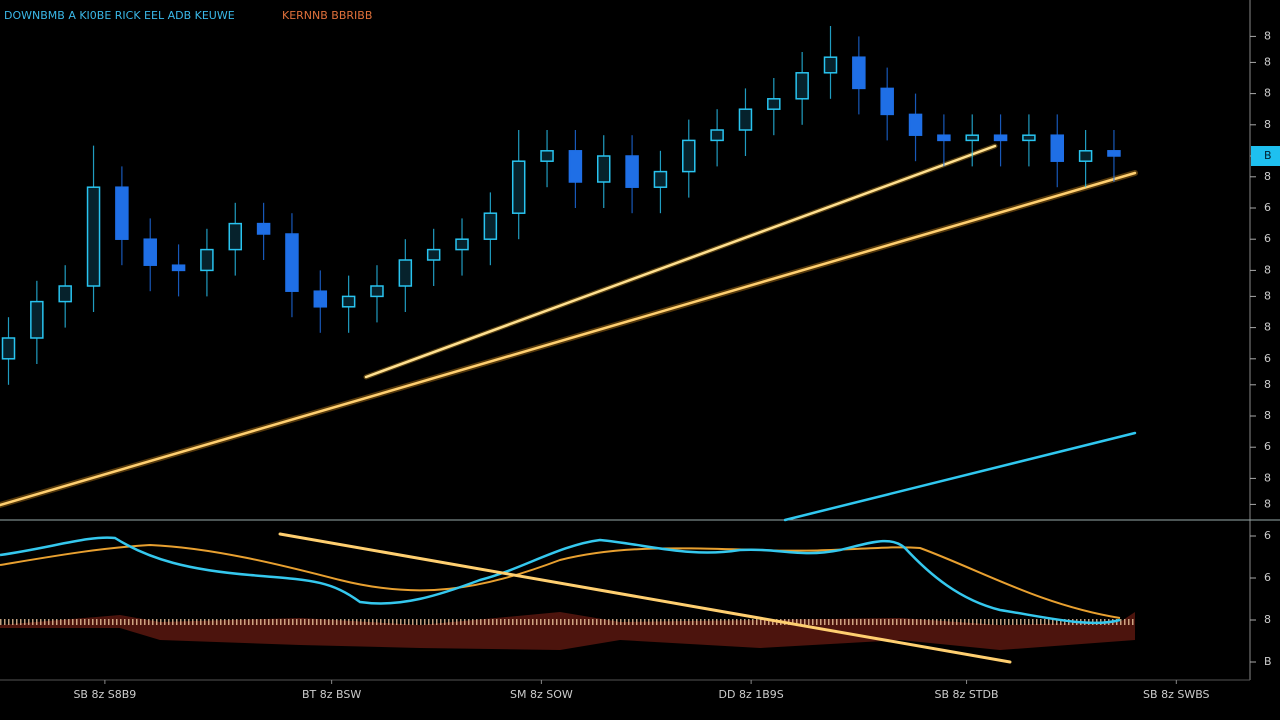  Describe the element at coordinates (567, 631) in the screenshot. I see `histogram-area` at that location.